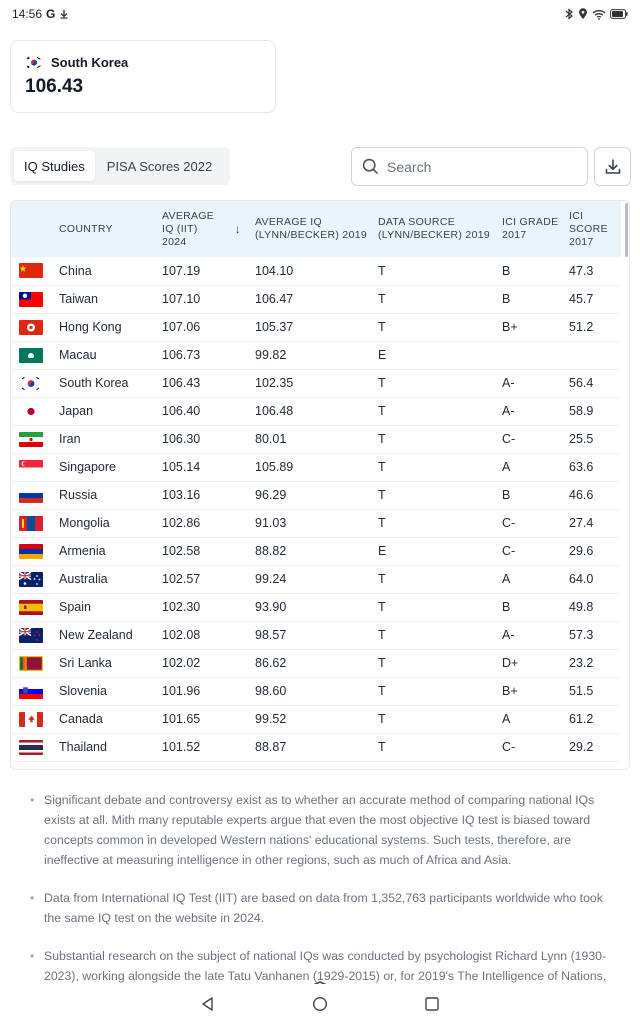 Image resolution: width=640 pixels, height=1024 pixels. I want to click on table-scrollbar, so click(627, 485).